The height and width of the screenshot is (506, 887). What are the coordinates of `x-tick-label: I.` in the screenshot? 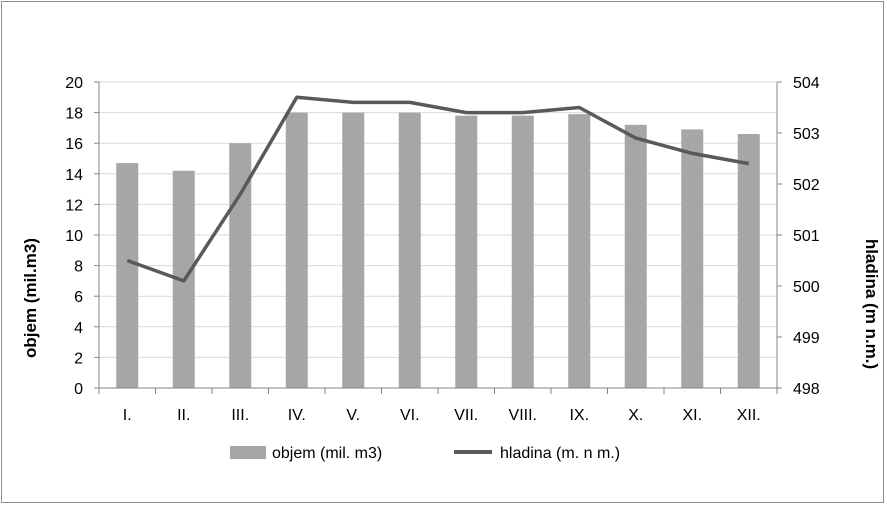 It's located at (127, 415).